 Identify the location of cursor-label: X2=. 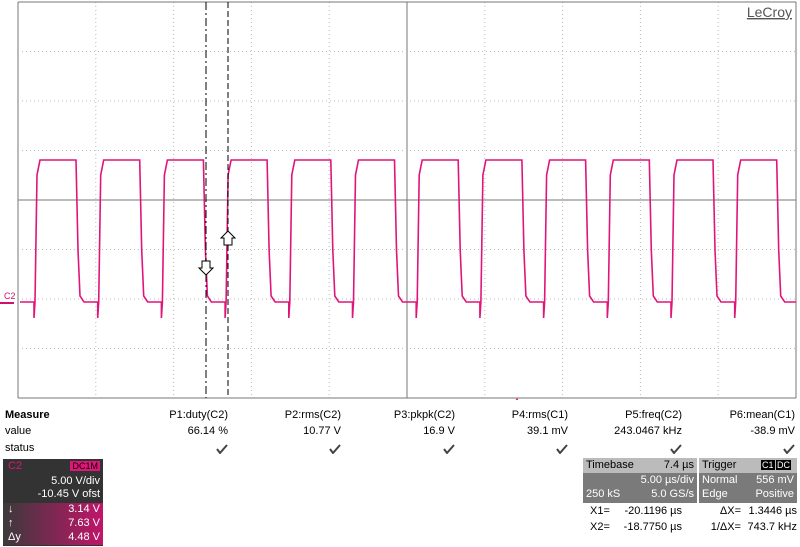
(600, 527).